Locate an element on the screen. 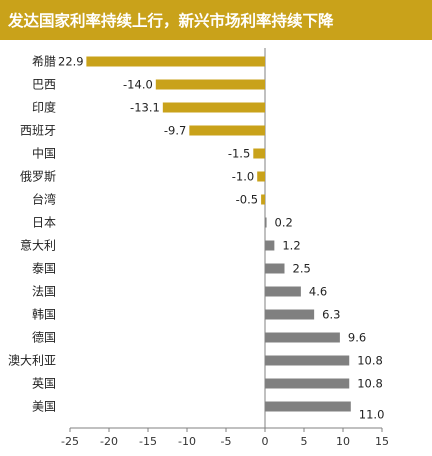 This screenshot has height=456, width=432. x-tick-label: 5 is located at coordinates (304, 441).